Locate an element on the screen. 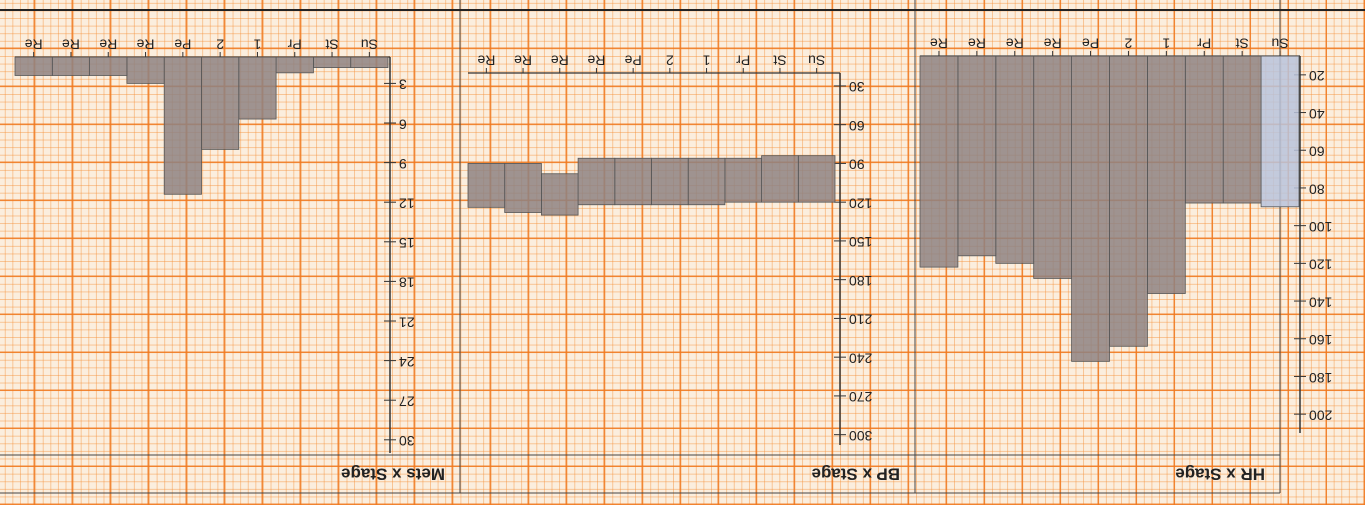  chart-title: BP x Stage is located at coordinates (855, 474).